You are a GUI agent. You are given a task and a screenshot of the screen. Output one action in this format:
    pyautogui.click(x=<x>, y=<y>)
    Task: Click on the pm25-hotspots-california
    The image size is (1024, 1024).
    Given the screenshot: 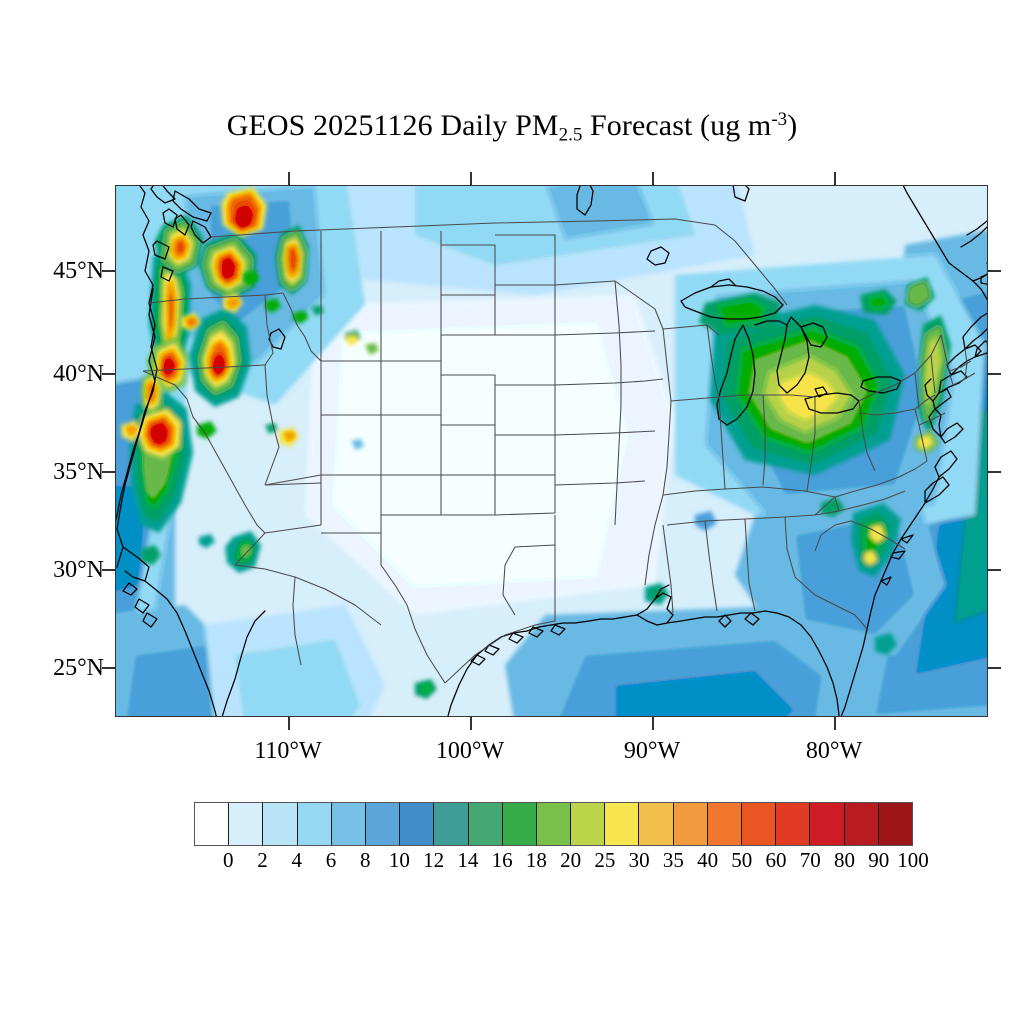 What is the action you would take?
    pyautogui.click(x=168, y=468)
    